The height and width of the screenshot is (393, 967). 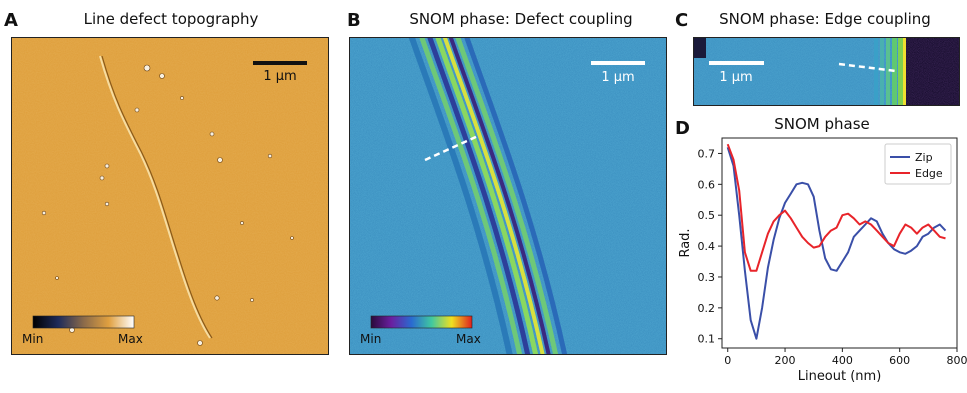 What do you see at coordinates (736, 63) in the screenshot?
I see `scalebar-c` at bounding box center [736, 63].